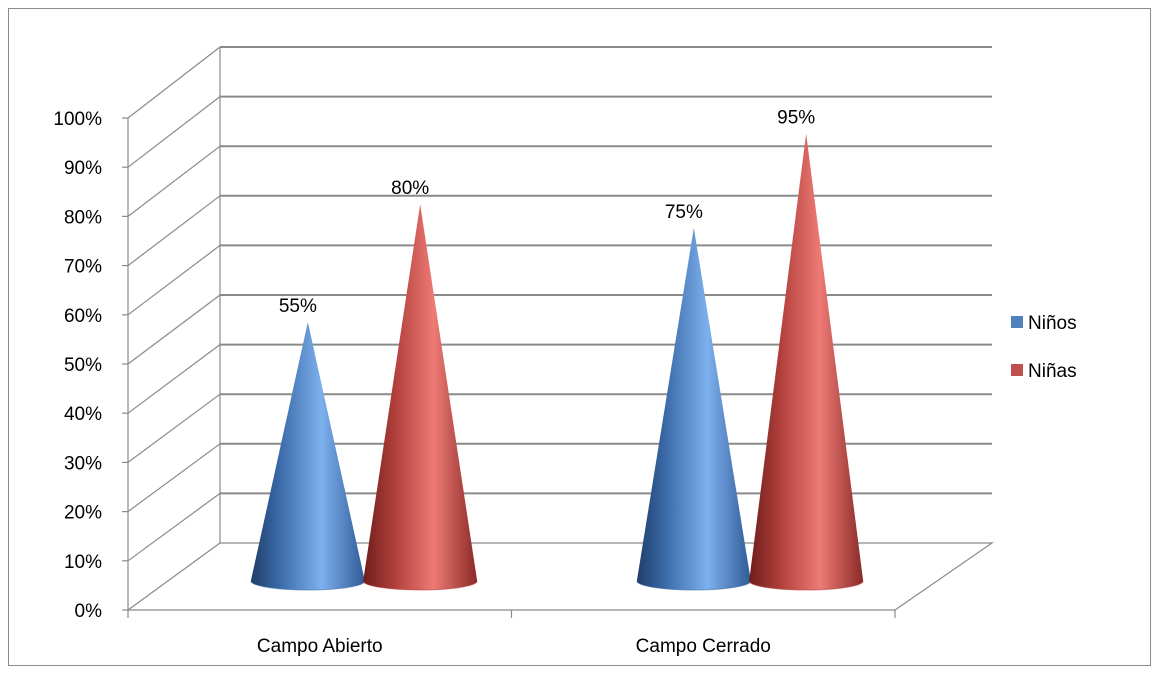 The height and width of the screenshot is (675, 1160). Describe the element at coordinates (83, 217) in the screenshot. I see `y-tick-label: 80%` at that location.